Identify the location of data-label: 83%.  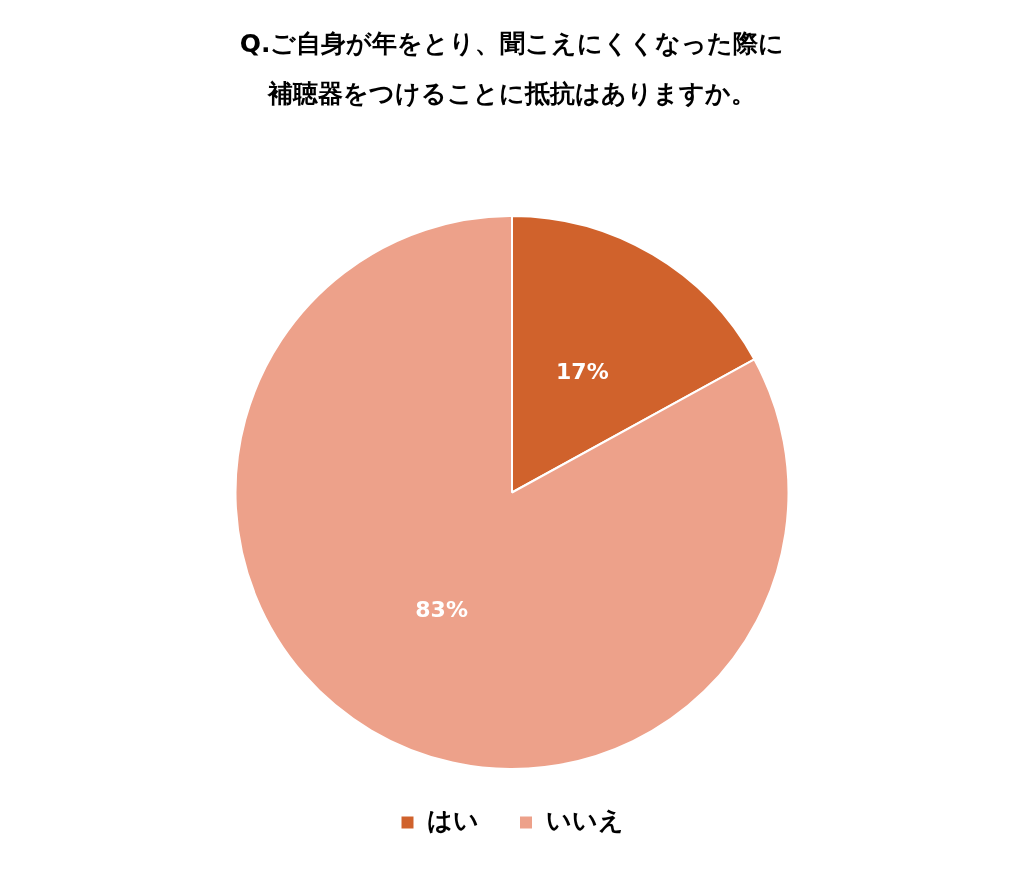
(441, 610).